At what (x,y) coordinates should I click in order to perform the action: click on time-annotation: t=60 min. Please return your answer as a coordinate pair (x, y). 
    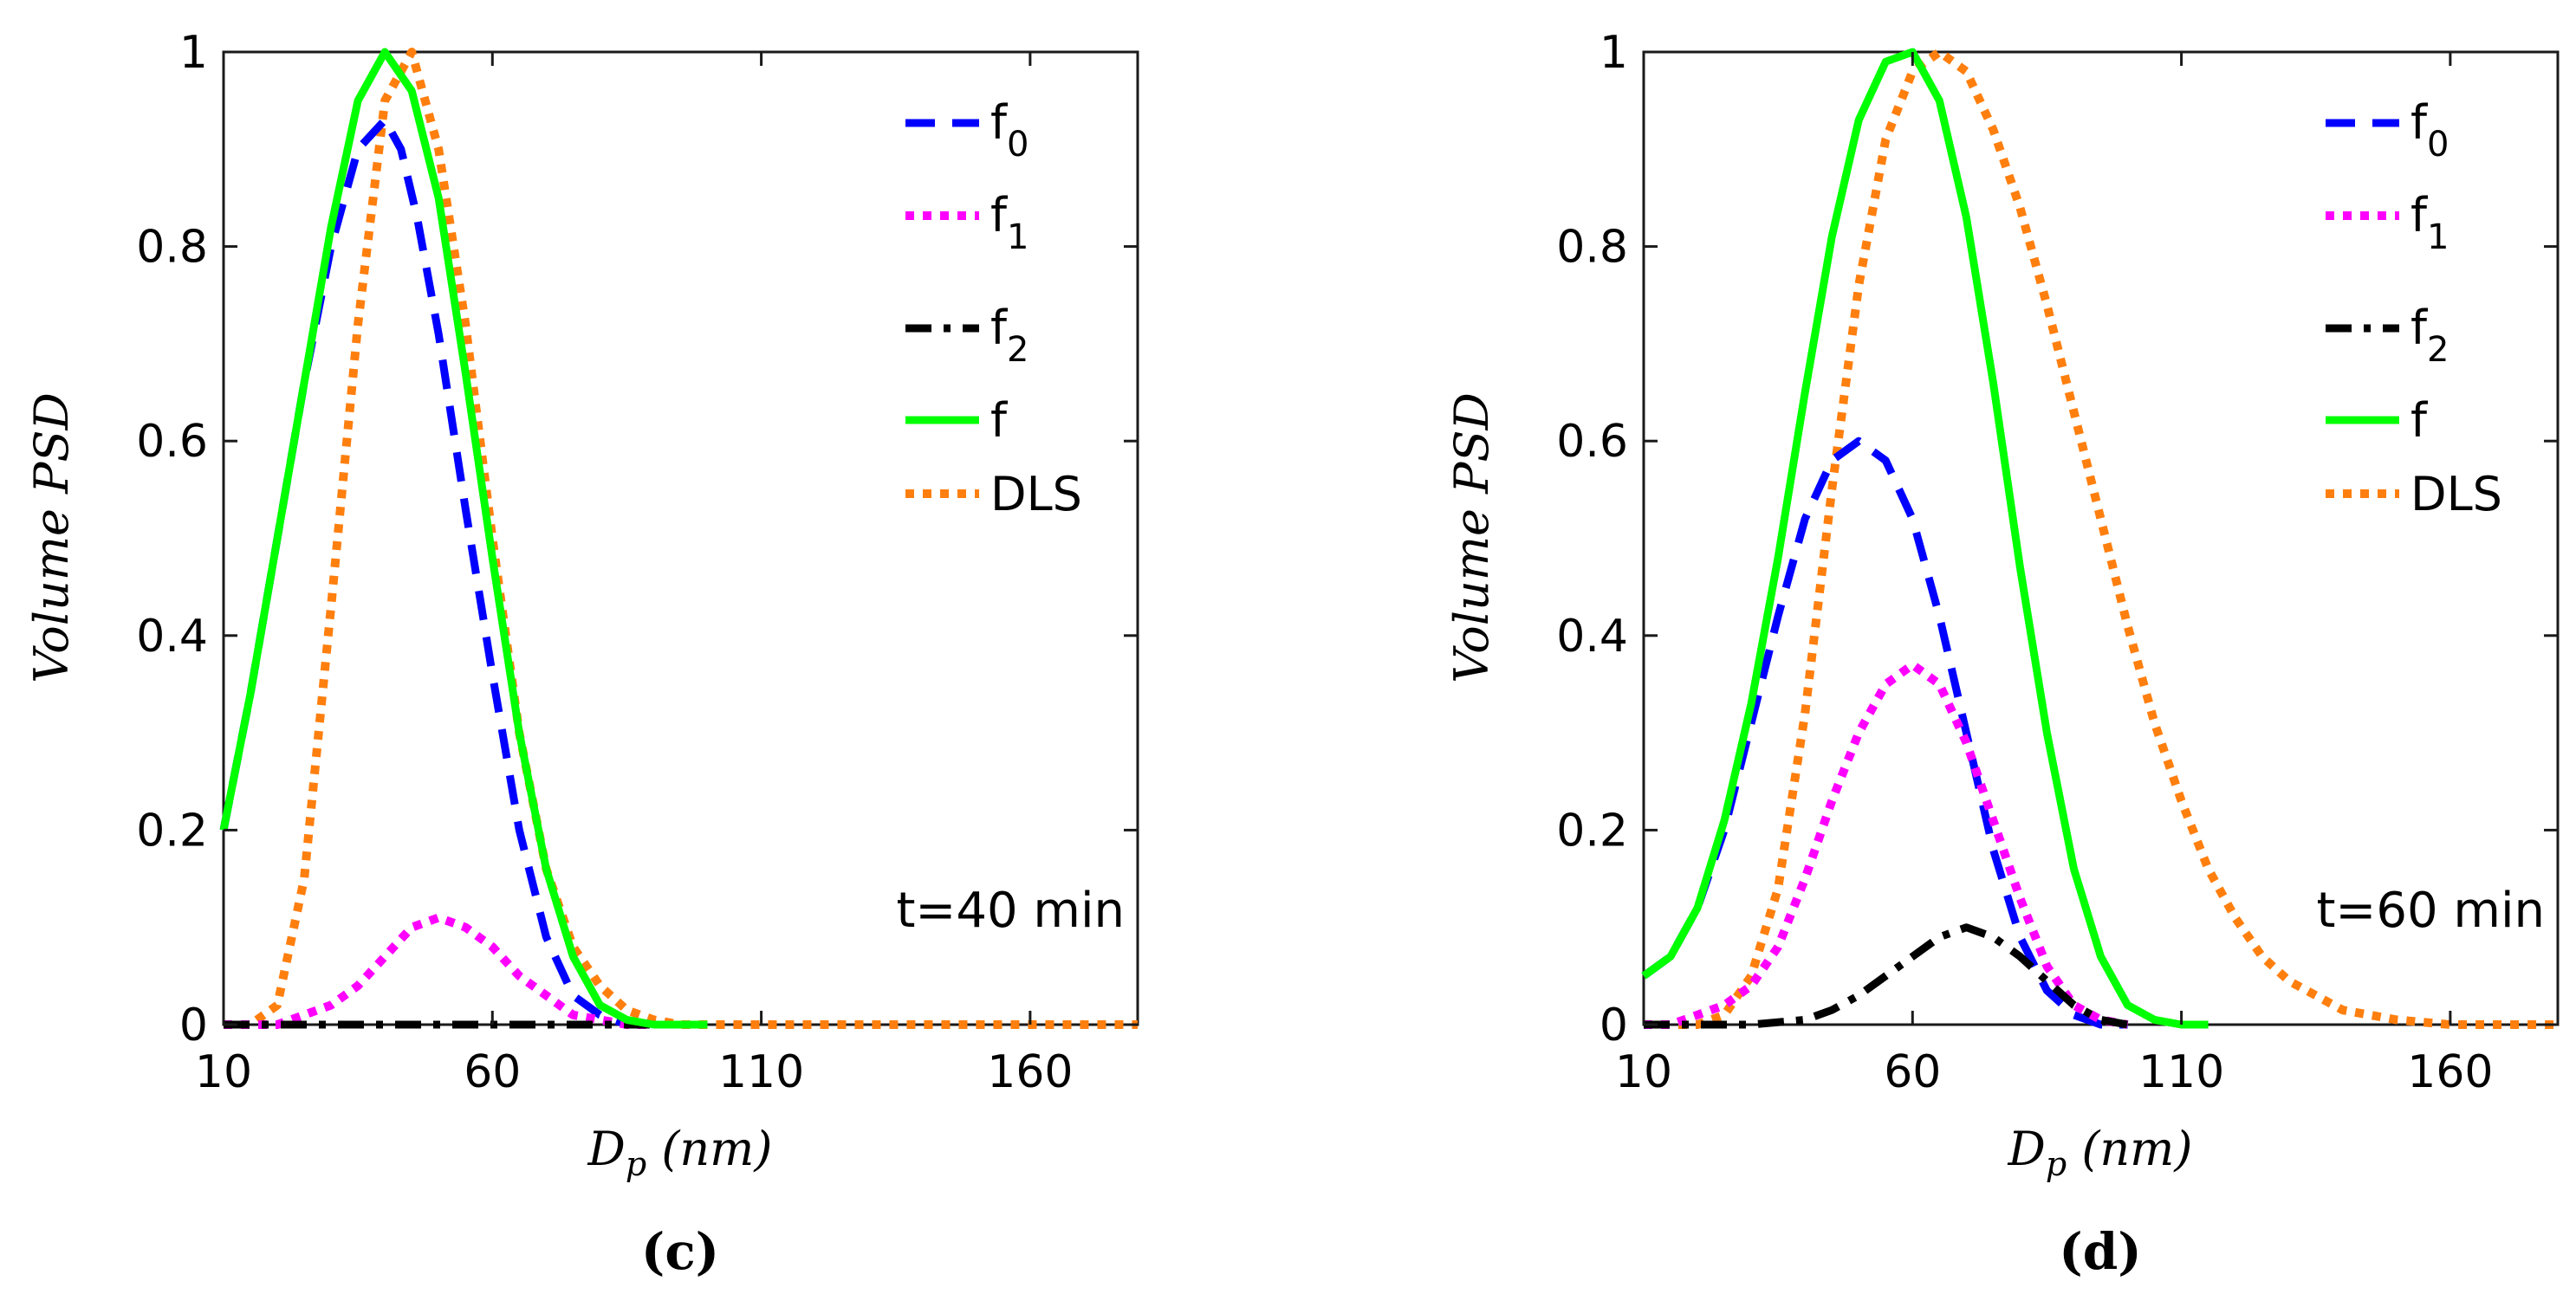
    Looking at the image, I should click on (2431, 911).